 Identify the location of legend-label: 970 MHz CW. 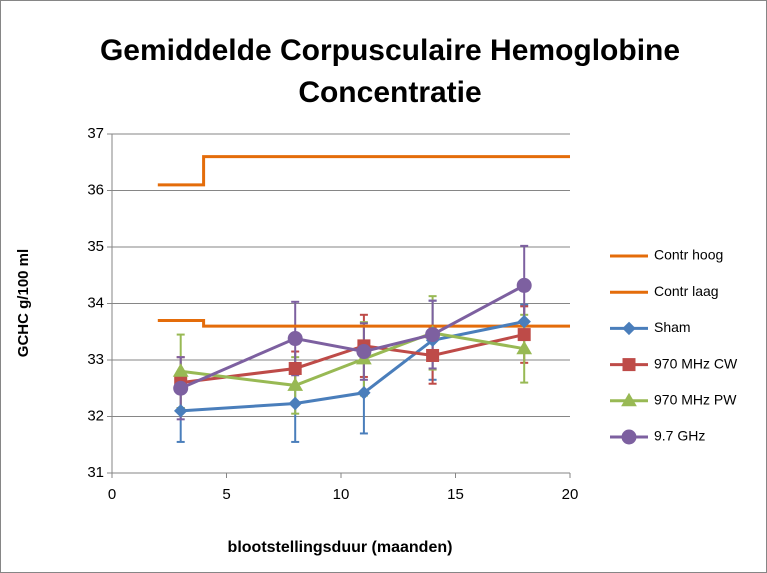
(696, 363).